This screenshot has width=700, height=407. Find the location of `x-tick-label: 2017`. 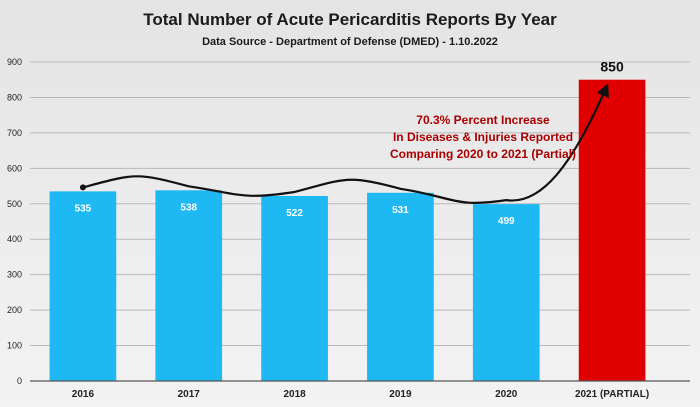

x-tick-label: 2017 is located at coordinates (189, 394).